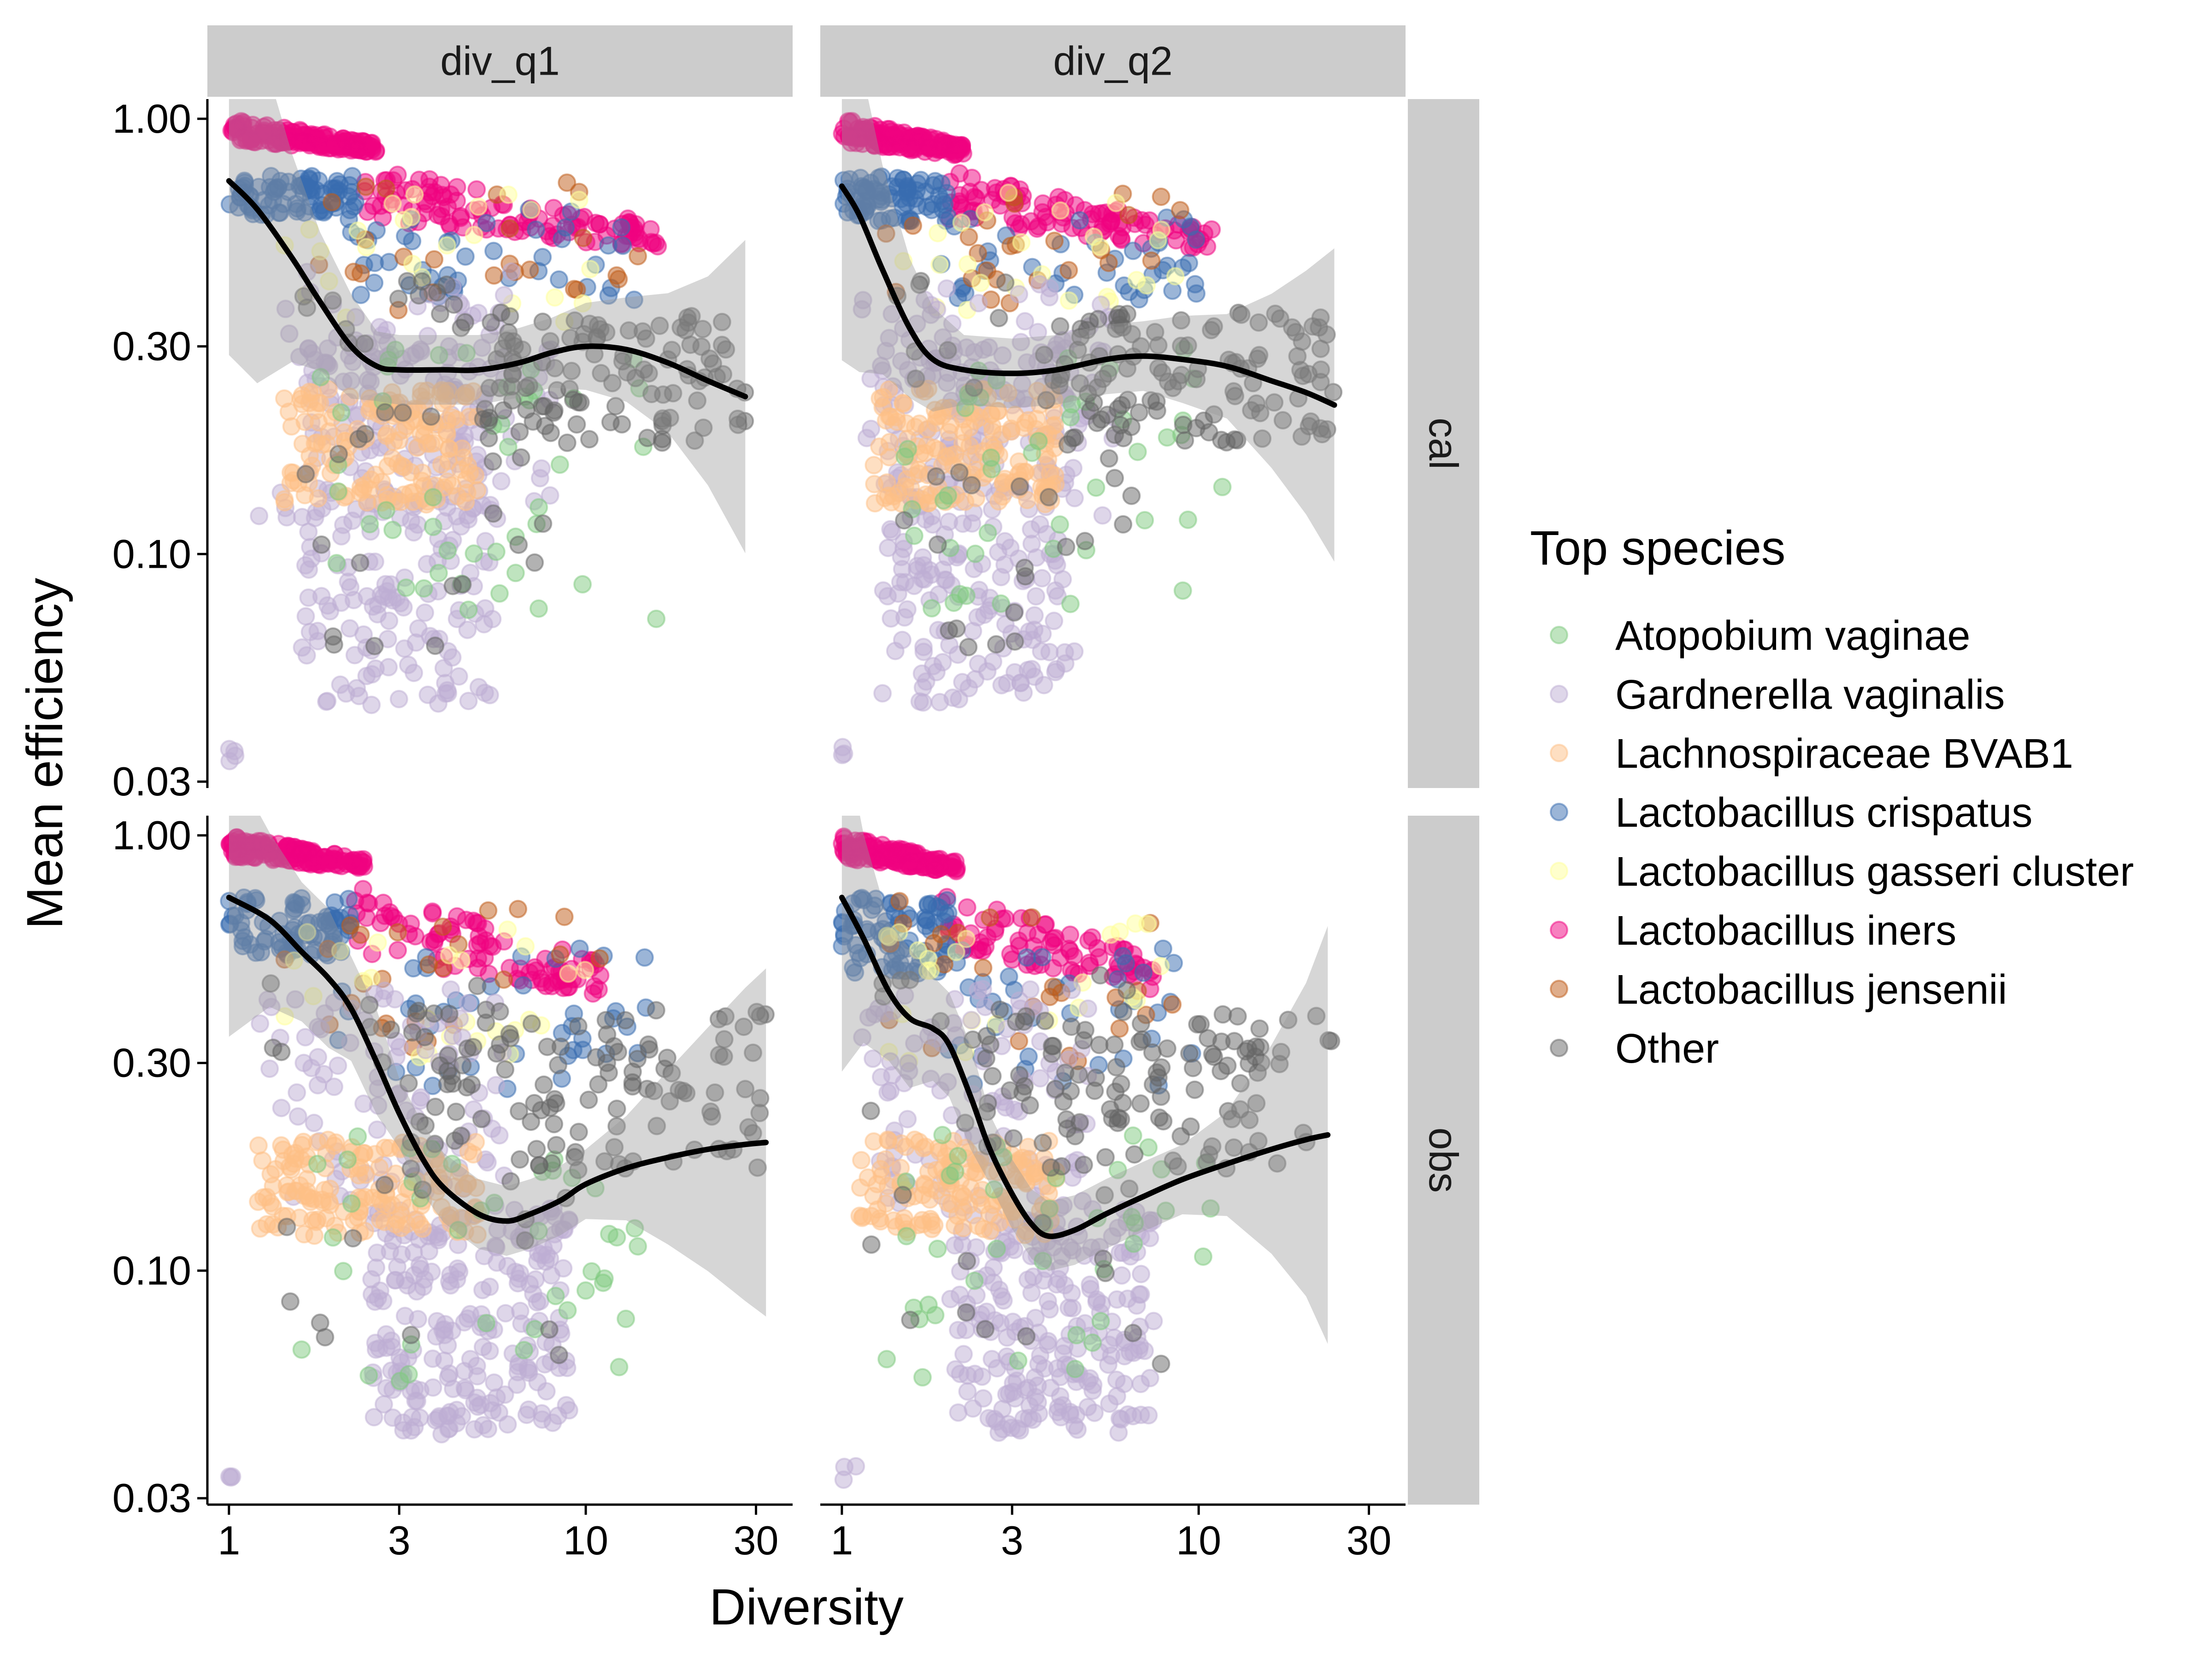 The width and height of the screenshot is (2212, 1659). I want to click on points-group, so click(497, 1151).